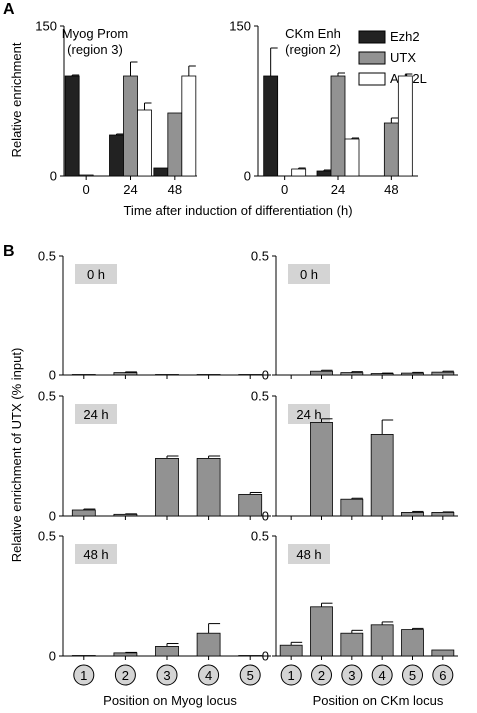 This screenshot has height=713, width=477. What do you see at coordinates (47, 256) in the screenshot?
I see `panel-b-myog-0h-ytick-label-1: 0.5` at bounding box center [47, 256].